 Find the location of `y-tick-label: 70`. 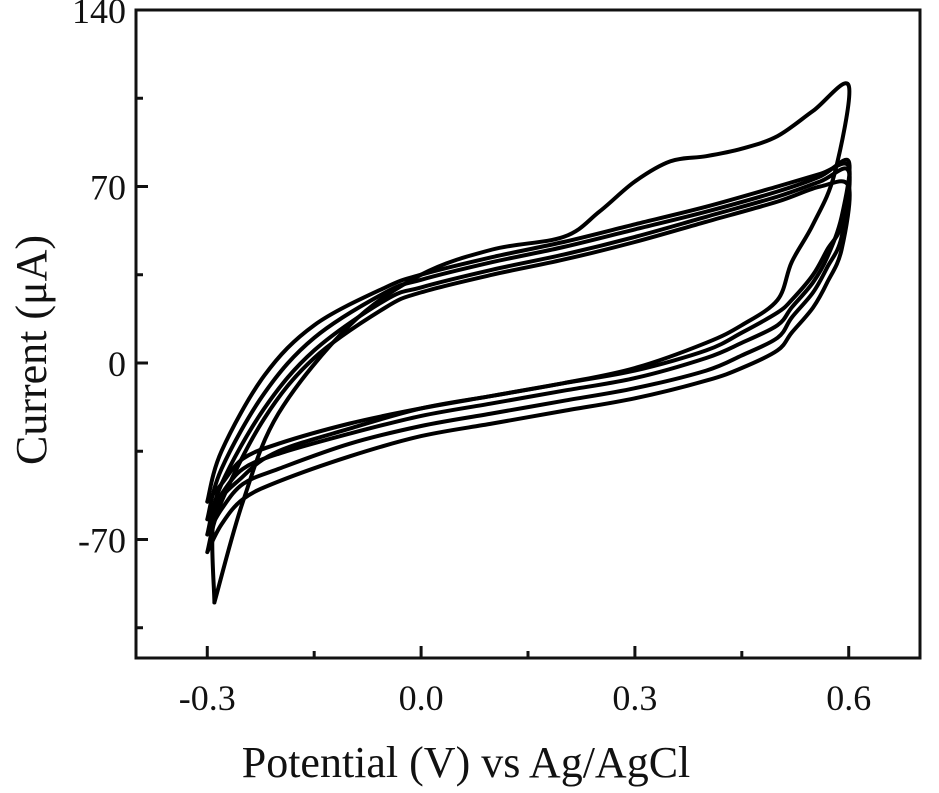

y-tick-label: 70 is located at coordinates (108, 187).